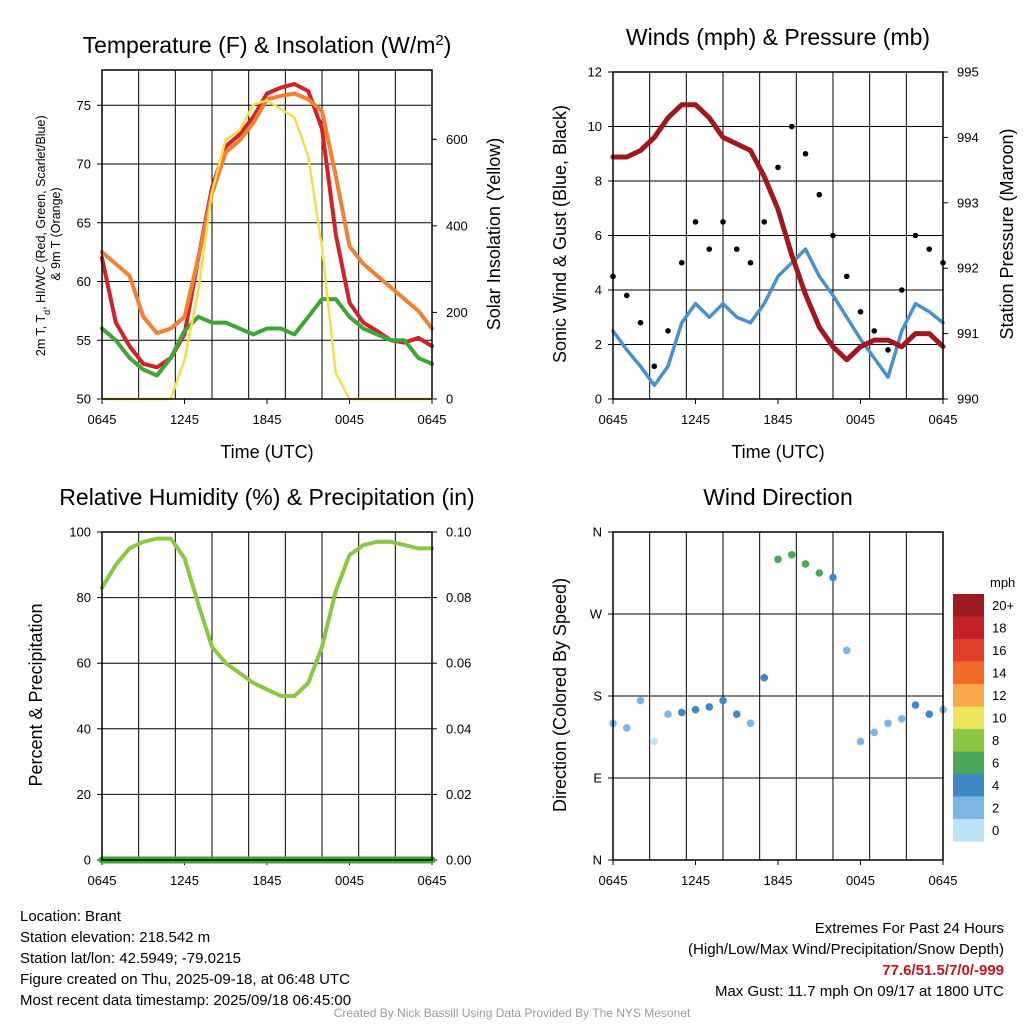 Image resolution: width=1024 pixels, height=1024 pixels. What do you see at coordinates (597, 696) in the screenshot?
I see `direction-y-tick-label: S` at bounding box center [597, 696].